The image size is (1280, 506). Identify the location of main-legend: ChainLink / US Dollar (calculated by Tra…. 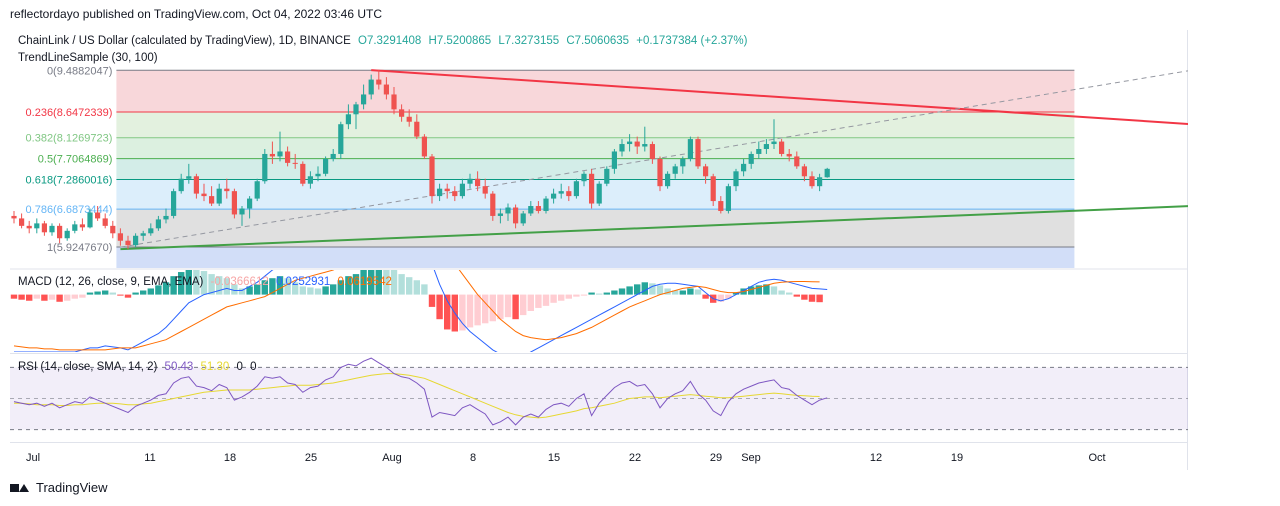
(383, 41).